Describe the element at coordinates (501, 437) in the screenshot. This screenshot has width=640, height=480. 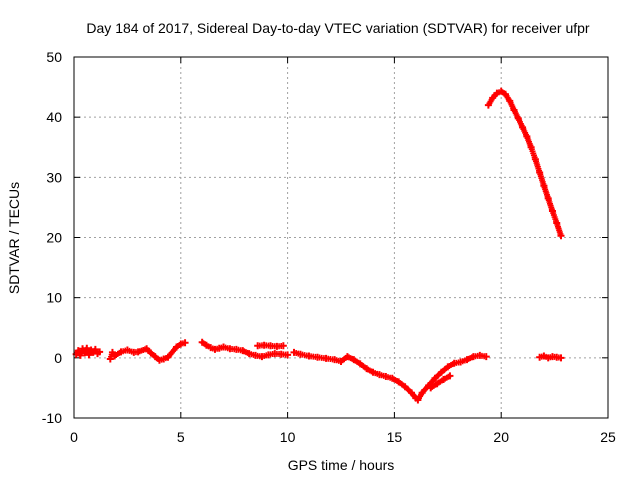
I see `x-tick-label: 20` at that location.